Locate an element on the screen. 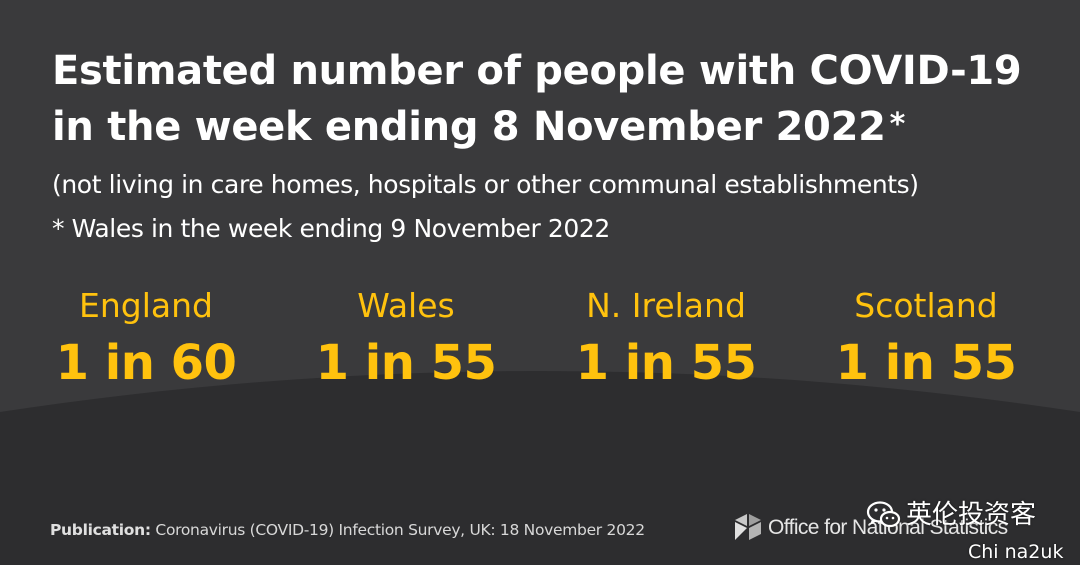 Image resolution: width=1080 pixels, height=565 pixels. stat-country: N. Ireland is located at coordinates (666, 305).